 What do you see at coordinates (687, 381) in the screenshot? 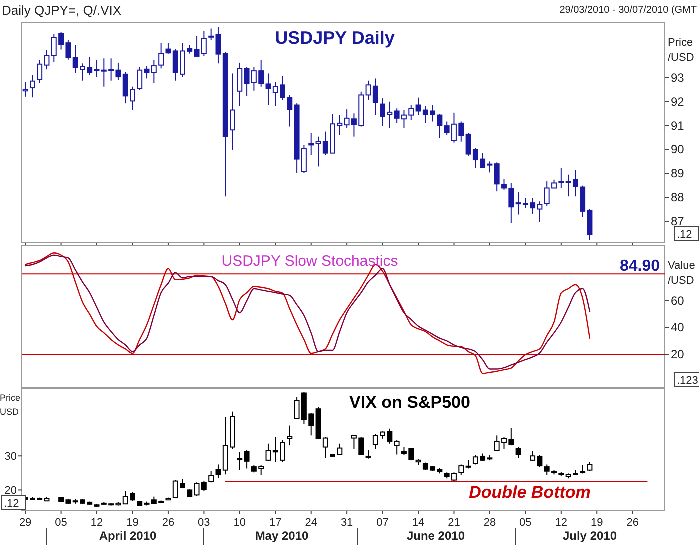
I see `text: .123` at bounding box center [687, 381].